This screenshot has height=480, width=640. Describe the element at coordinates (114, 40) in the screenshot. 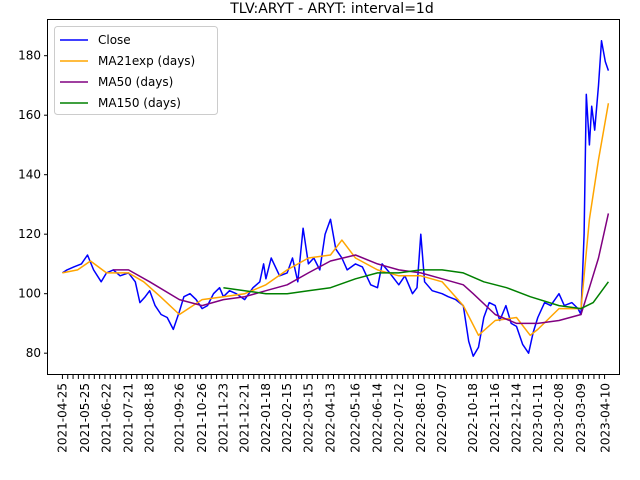

I see `legend-label: Close` at that location.